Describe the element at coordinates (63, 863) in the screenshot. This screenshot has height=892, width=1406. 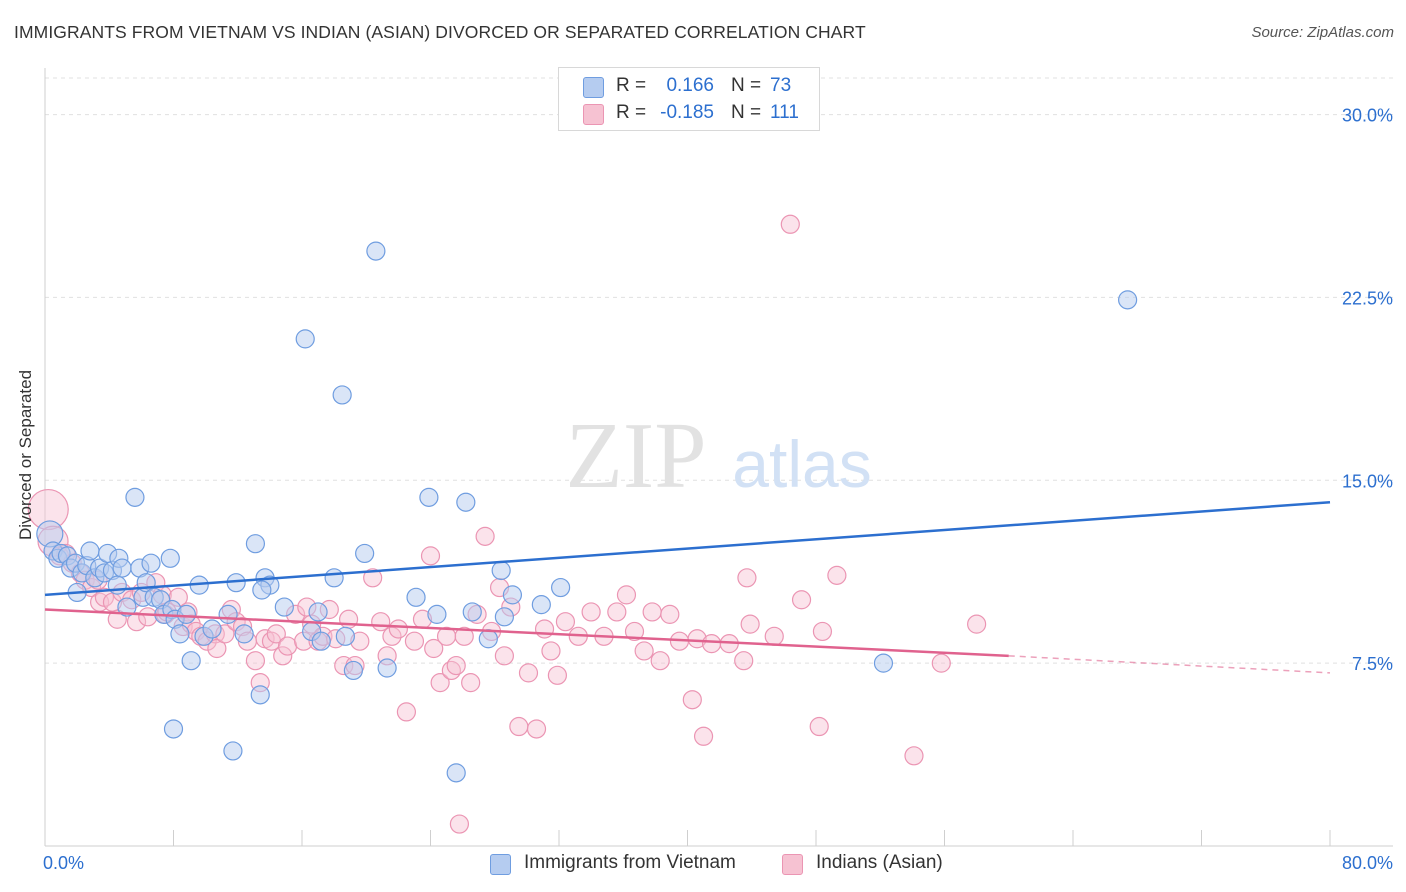
I see `x-tick-label: 0.0%` at that location.